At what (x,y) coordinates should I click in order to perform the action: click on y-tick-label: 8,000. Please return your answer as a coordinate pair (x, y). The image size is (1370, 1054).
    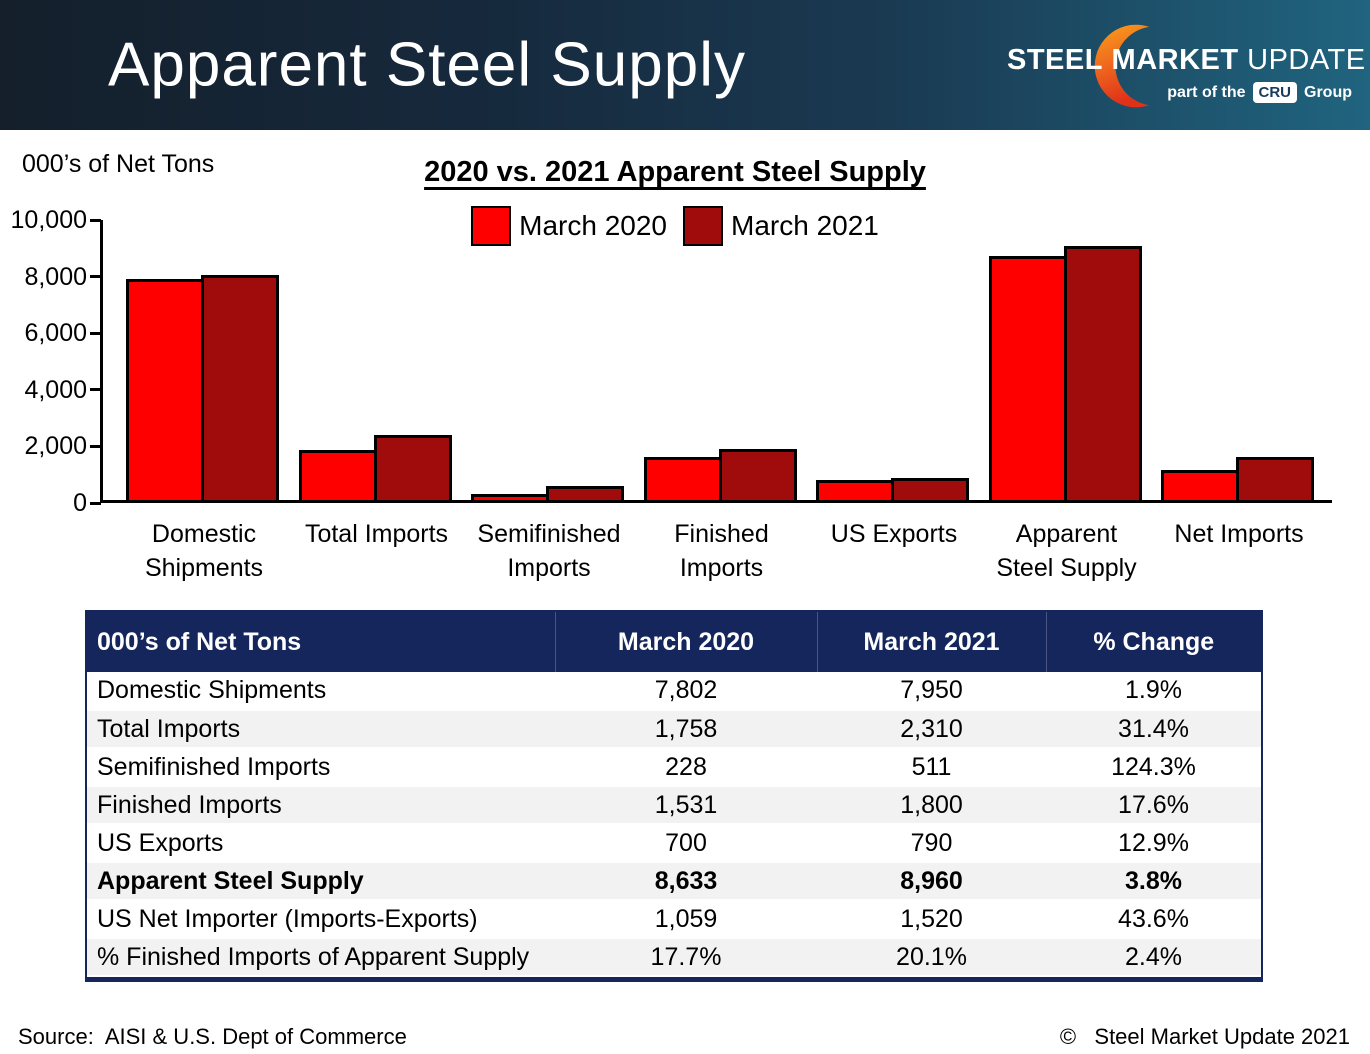
    Looking at the image, I should click on (55, 276).